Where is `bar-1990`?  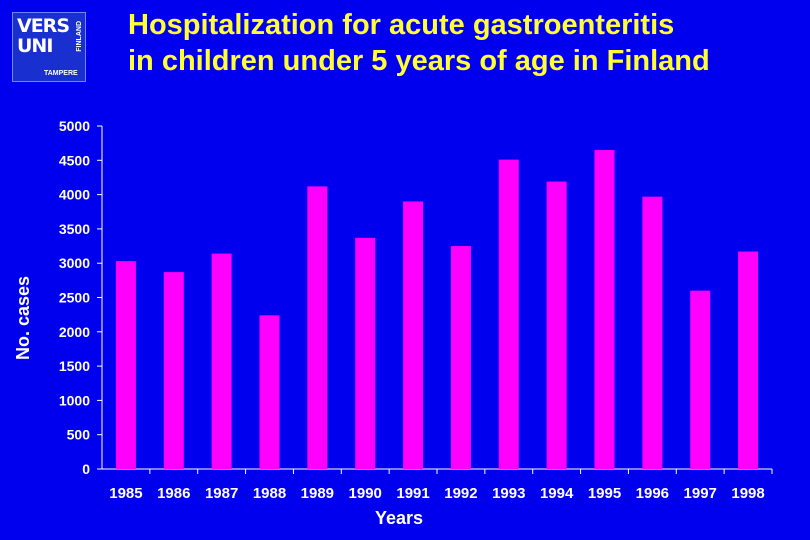
bar-1990 is located at coordinates (365, 353).